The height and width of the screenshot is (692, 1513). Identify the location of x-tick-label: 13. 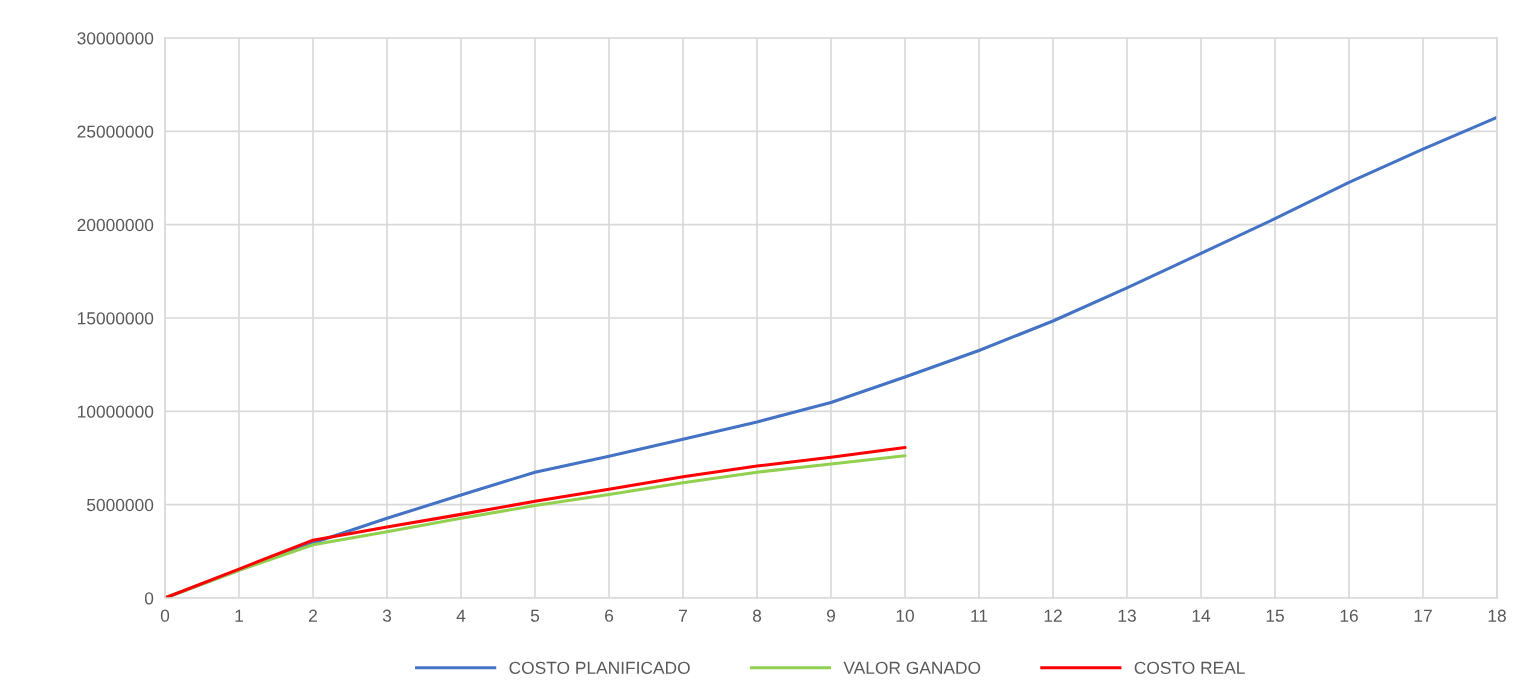
(1127, 615).